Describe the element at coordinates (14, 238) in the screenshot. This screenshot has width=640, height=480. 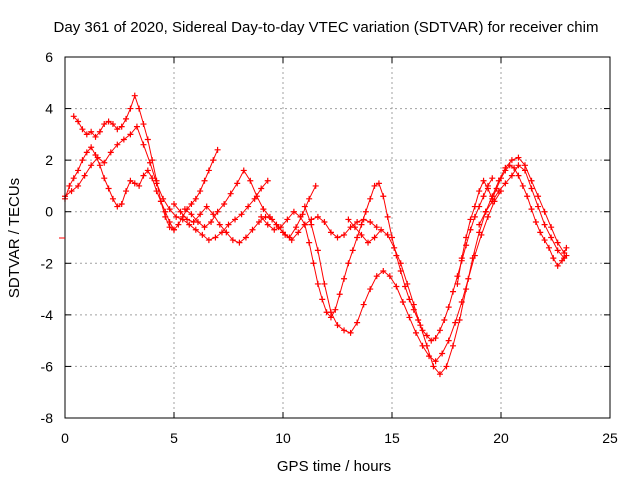
I see `y-axis-label: SDTVAR / TECUs` at that location.